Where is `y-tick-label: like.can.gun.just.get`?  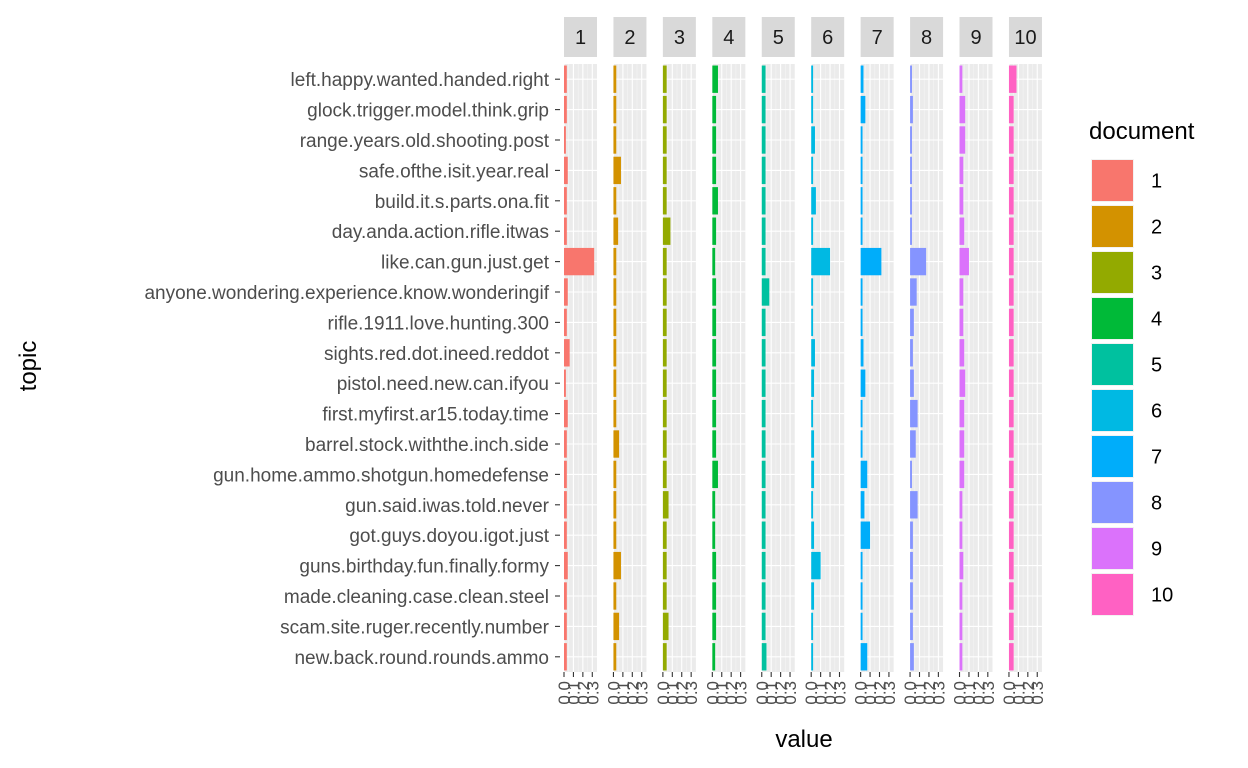
y-tick-label: like.can.gun.just.get is located at coordinates (465, 263).